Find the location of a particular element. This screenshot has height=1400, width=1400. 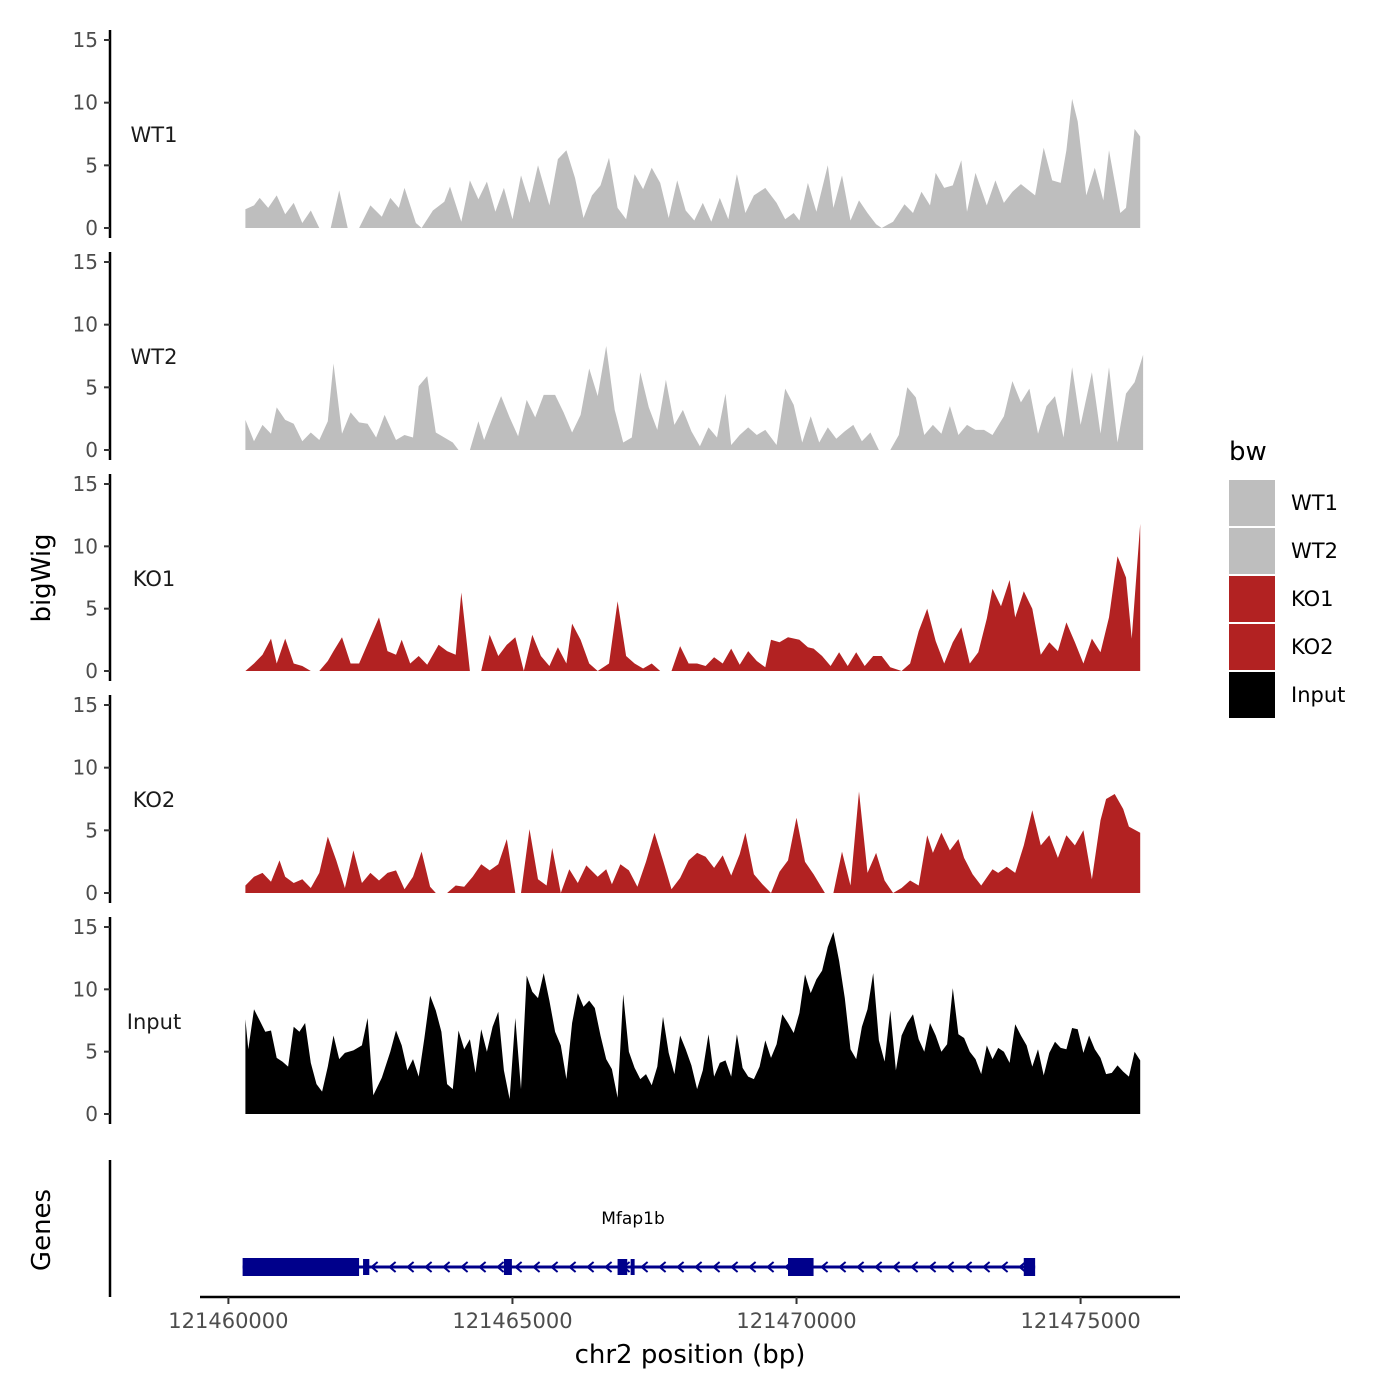

track-label: WT1 is located at coordinates (154, 135).